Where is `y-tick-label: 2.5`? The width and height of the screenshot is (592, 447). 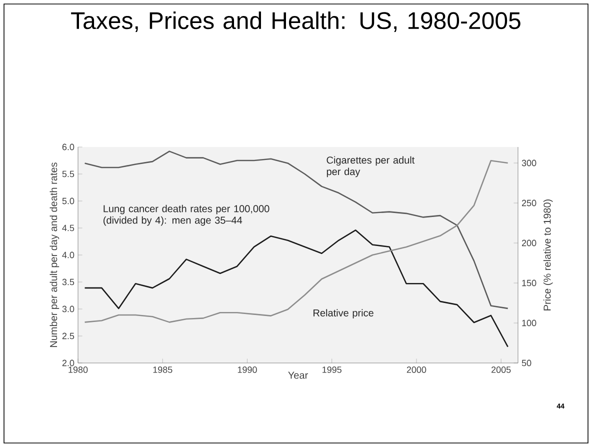 y-tick-label: 2.5 is located at coordinates (68, 336).